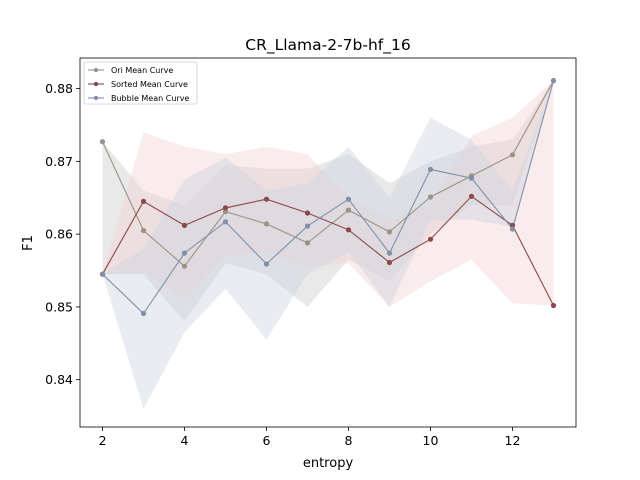 This screenshot has width=640, height=480. I want to click on legend-label-1: Sorted Mean Curve, so click(149, 84).